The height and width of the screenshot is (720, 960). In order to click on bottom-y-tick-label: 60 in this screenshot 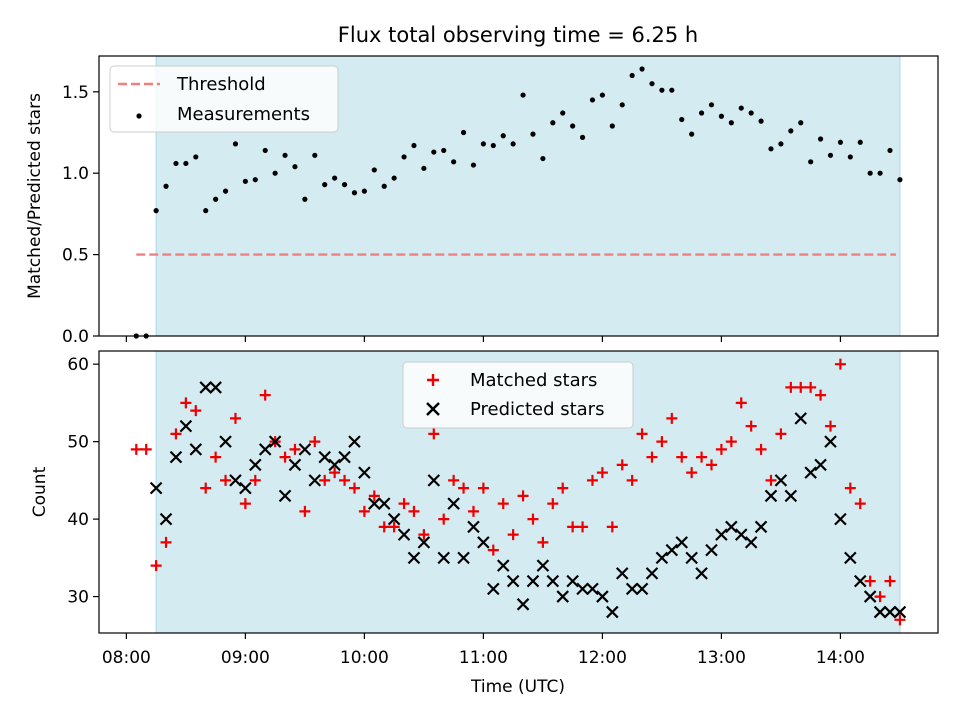, I will do `click(78, 365)`.